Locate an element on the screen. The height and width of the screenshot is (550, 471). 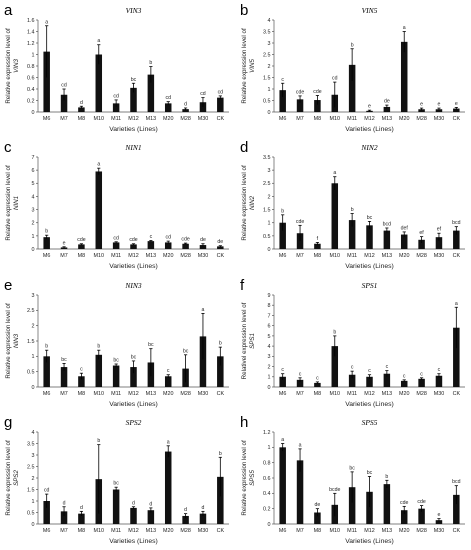
significance-letter: de is located at coordinates (203, 240).